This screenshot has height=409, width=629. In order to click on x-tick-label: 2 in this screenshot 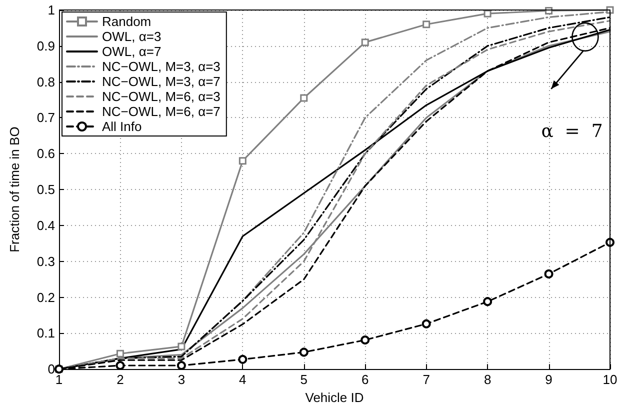, I will do `click(120, 380)`.